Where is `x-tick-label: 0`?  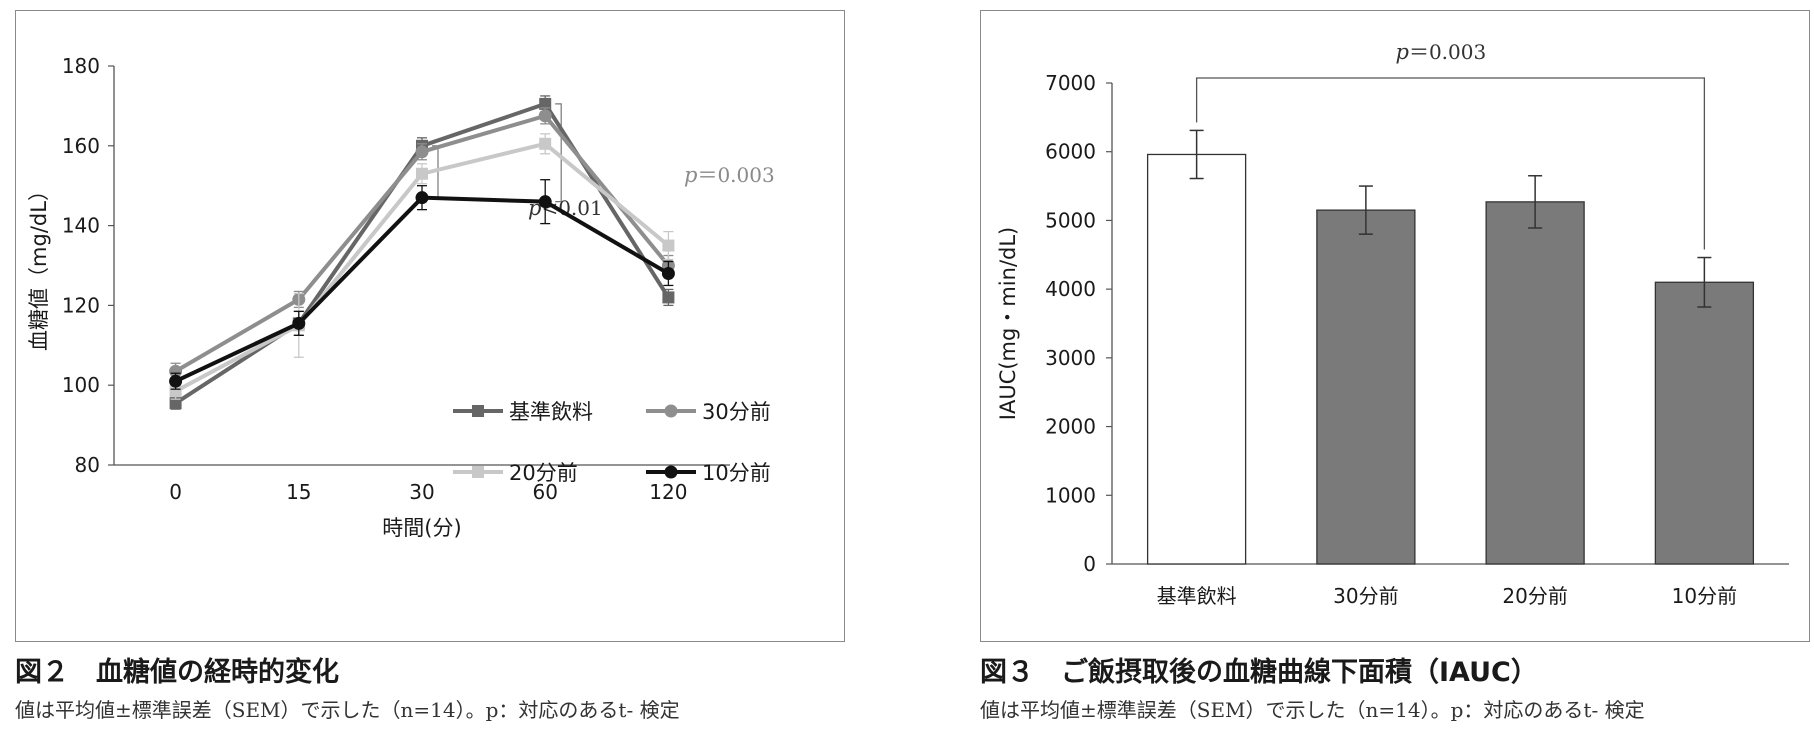
x-tick-label: 0 is located at coordinates (175, 492).